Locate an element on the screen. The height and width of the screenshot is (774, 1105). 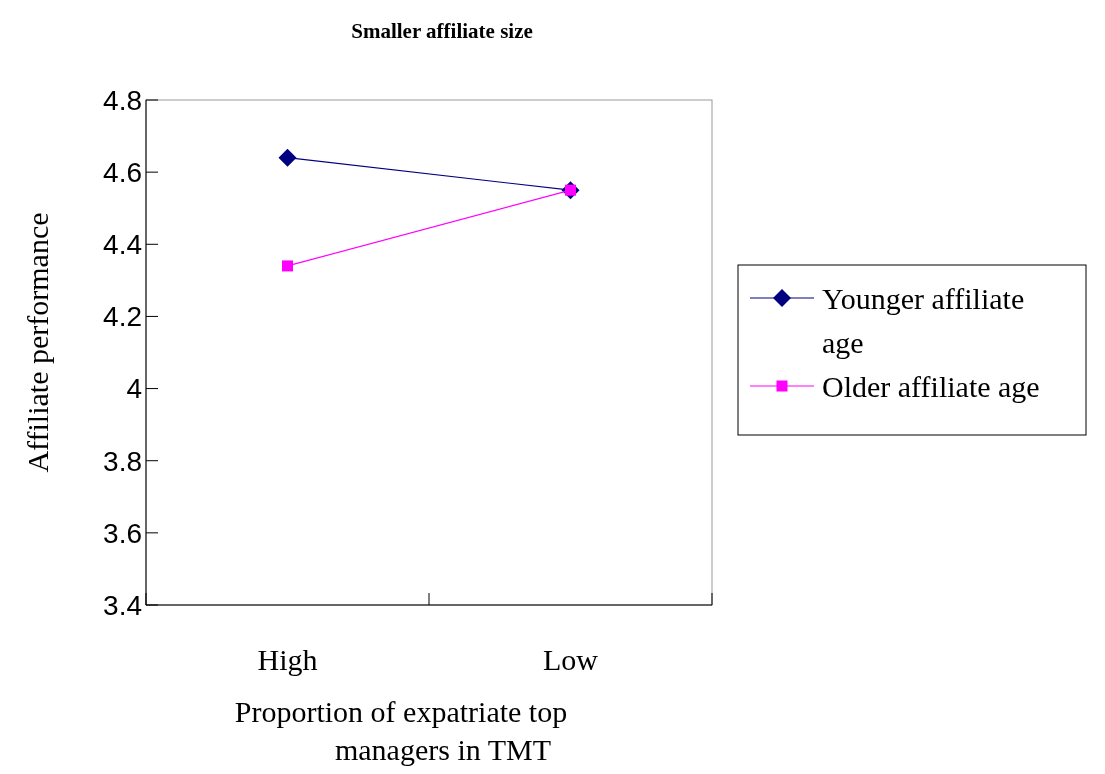
y-tick-label: 4.2 is located at coordinates (122, 317).